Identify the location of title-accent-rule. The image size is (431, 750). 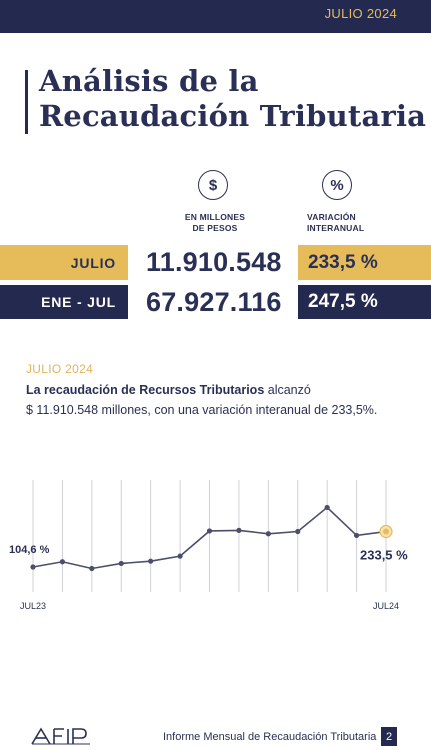
(26, 102).